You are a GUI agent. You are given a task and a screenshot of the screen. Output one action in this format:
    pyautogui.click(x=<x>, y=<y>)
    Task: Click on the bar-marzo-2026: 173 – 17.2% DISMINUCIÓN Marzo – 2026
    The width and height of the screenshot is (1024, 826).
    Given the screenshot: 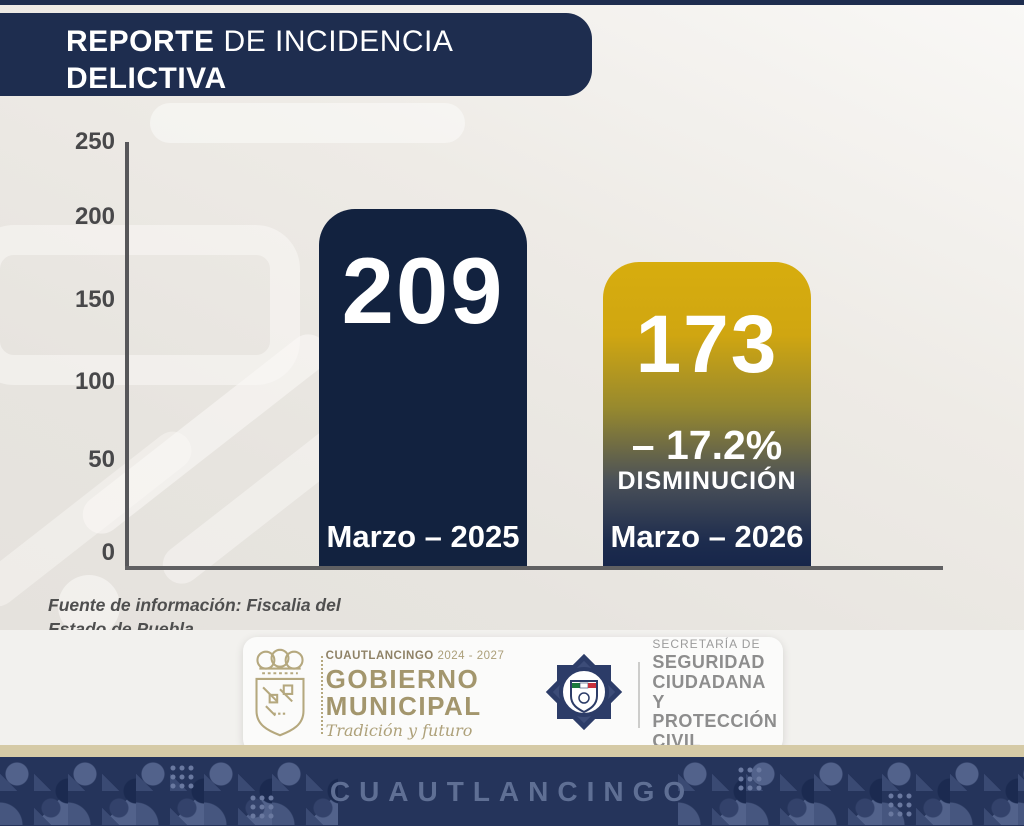 What is the action you would take?
    pyautogui.click(x=707, y=414)
    